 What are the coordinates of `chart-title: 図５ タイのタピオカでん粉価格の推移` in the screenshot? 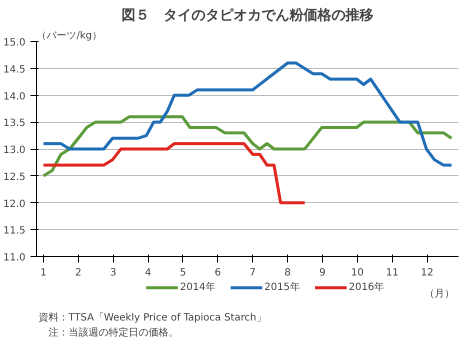 It's located at (248, 16).